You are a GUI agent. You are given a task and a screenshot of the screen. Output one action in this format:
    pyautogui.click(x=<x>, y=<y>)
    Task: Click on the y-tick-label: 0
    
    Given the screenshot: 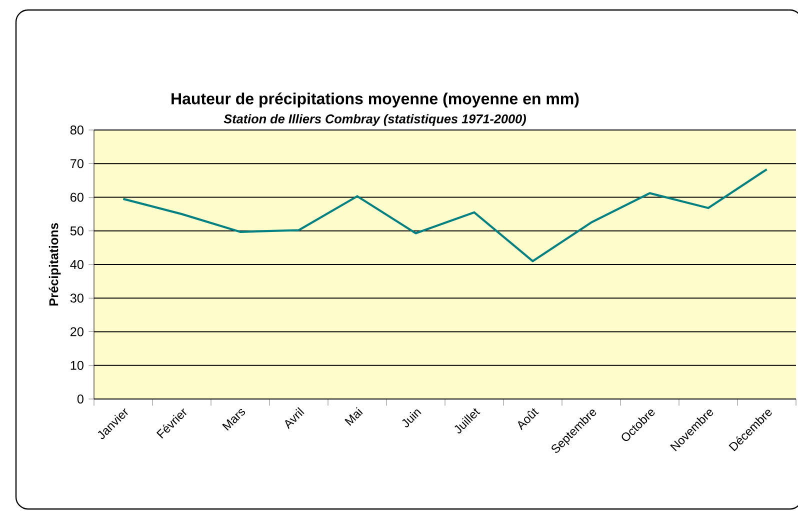 What is the action you would take?
    pyautogui.click(x=80, y=399)
    